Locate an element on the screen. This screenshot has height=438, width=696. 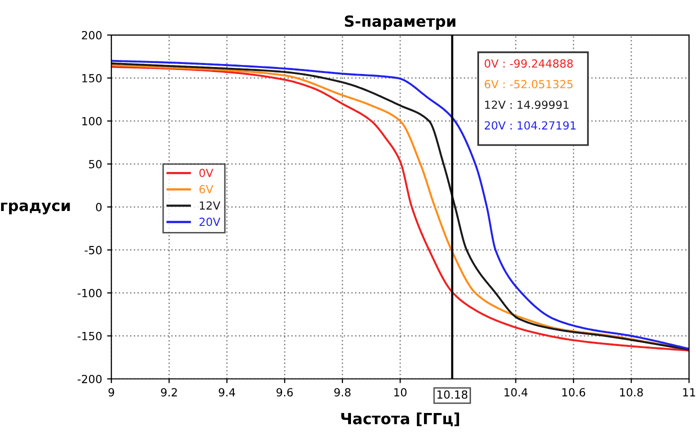
annotation: 12V : 14.99991 is located at coordinates (526, 104).